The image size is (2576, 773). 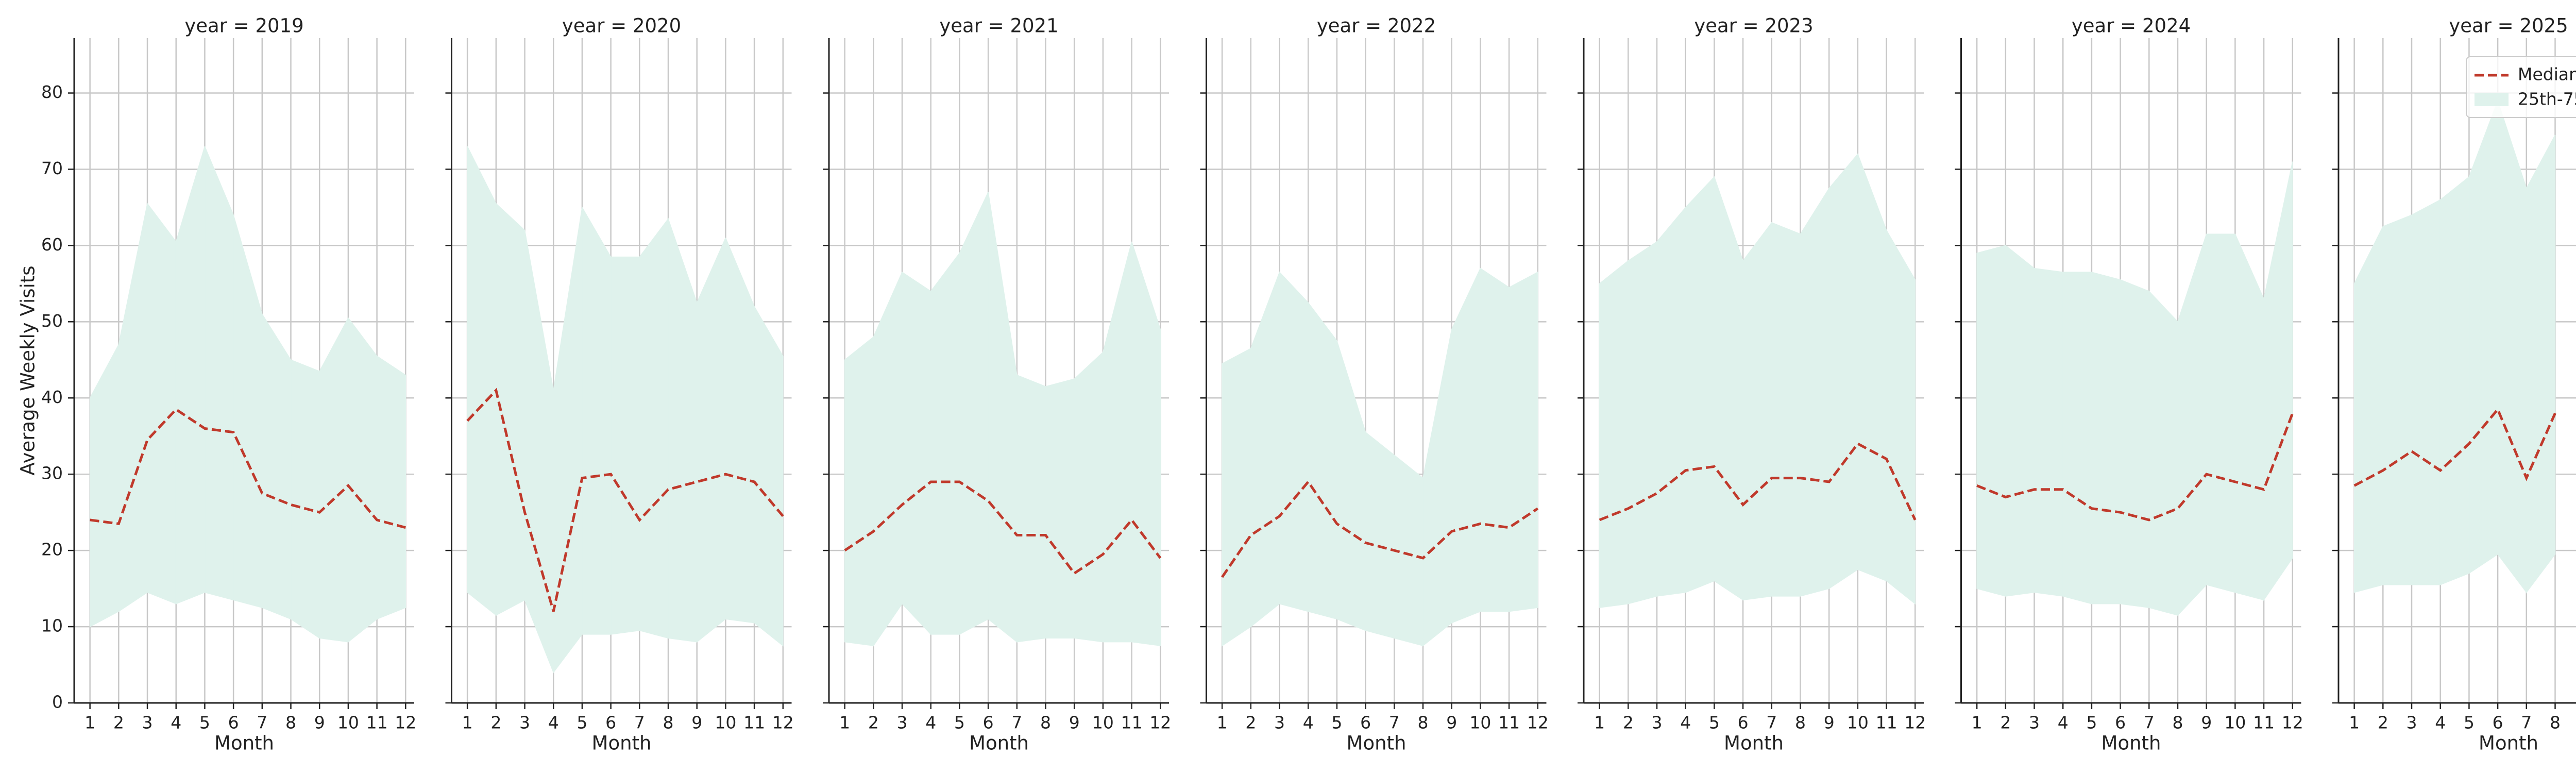 I want to click on legend-label: Median, so click(x=2547, y=74).